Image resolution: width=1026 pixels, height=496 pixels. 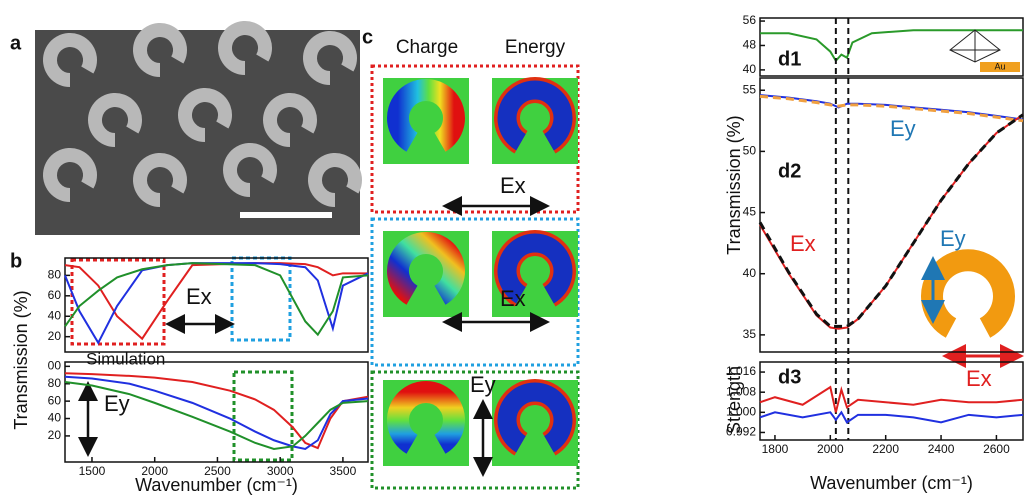 I want to click on x-tick-label: 3000, so click(x=280, y=471).